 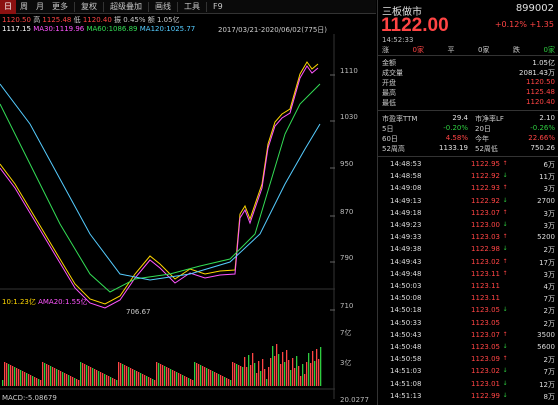 What do you see at coordinates (472, 311) in the screenshot?
I see `trade-row: 14:50:18 1123.05 ↓ 2万` at bounding box center [472, 311].